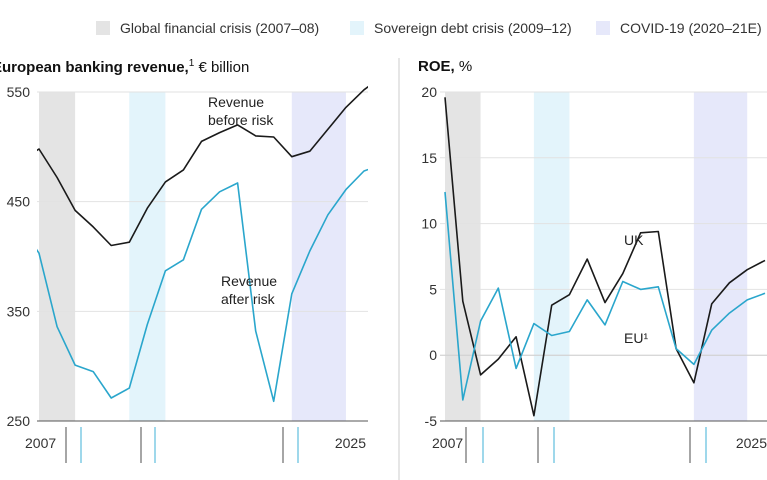  I want to click on legend-item-financial-crisis: Global financial crisis (2007–08), so click(207, 28).